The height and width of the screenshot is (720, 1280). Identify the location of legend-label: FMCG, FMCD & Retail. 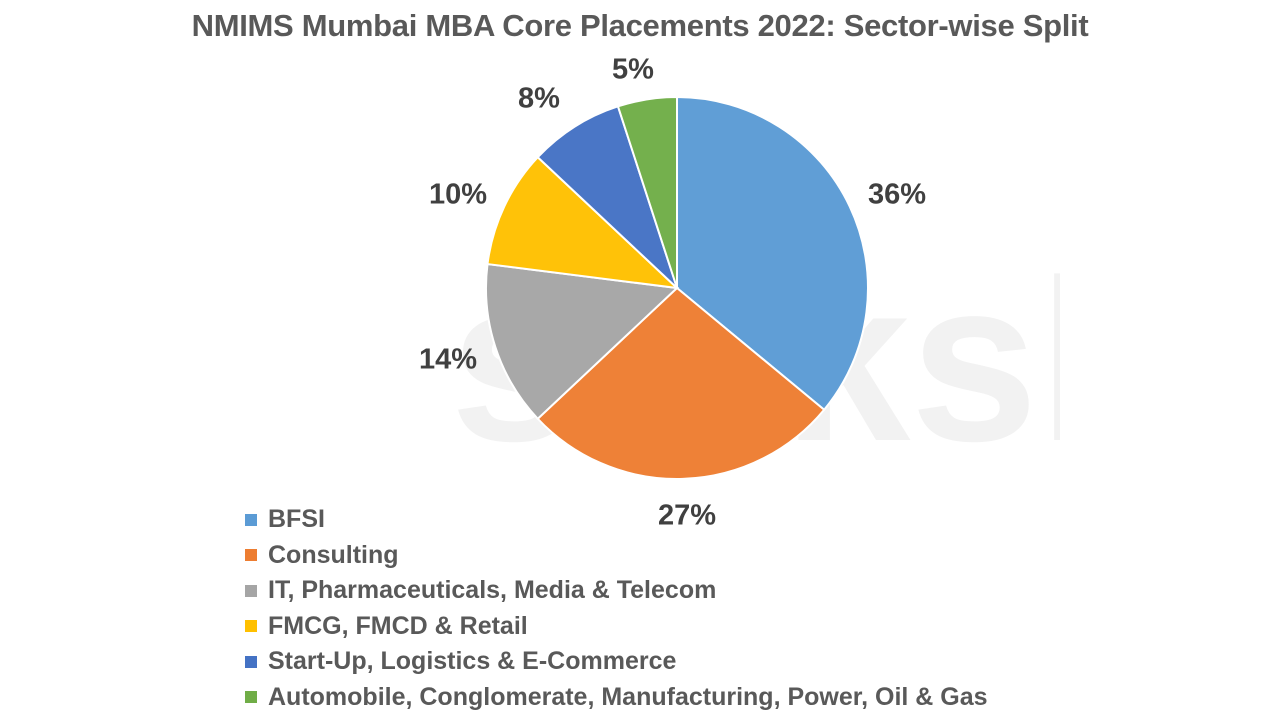
(398, 625).